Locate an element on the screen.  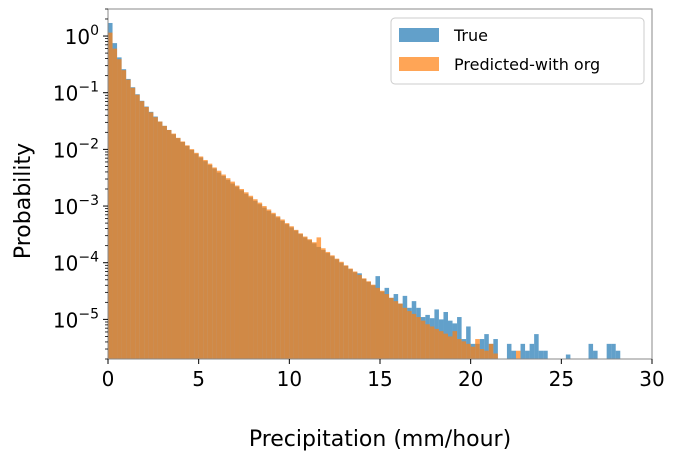
x-tick-label: 15 is located at coordinates (379, 379).